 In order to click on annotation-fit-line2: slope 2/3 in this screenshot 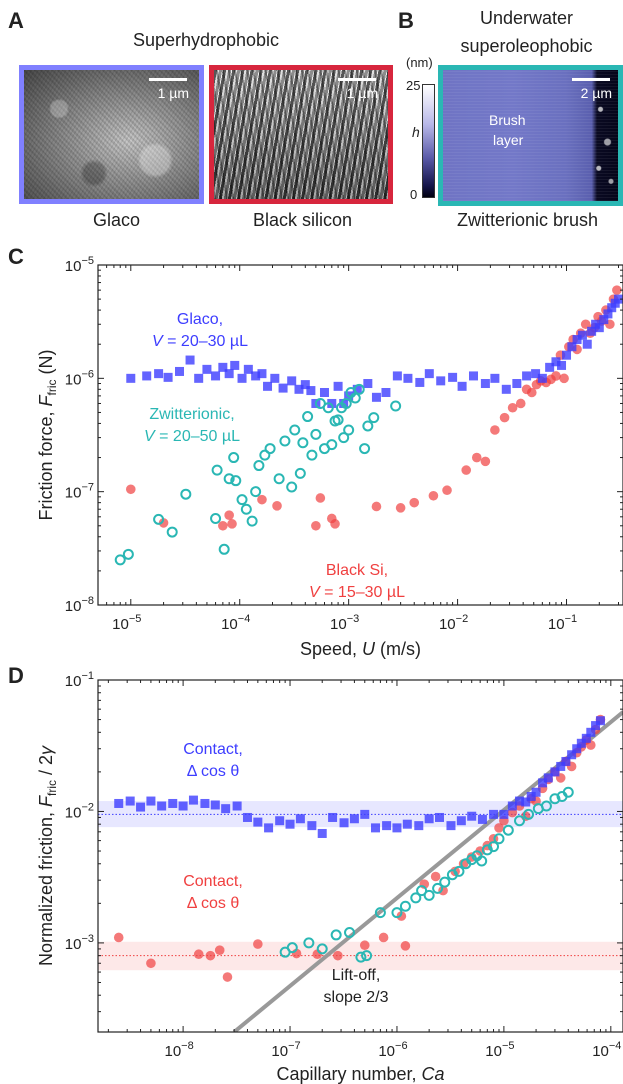, I will do `click(356, 997)`.